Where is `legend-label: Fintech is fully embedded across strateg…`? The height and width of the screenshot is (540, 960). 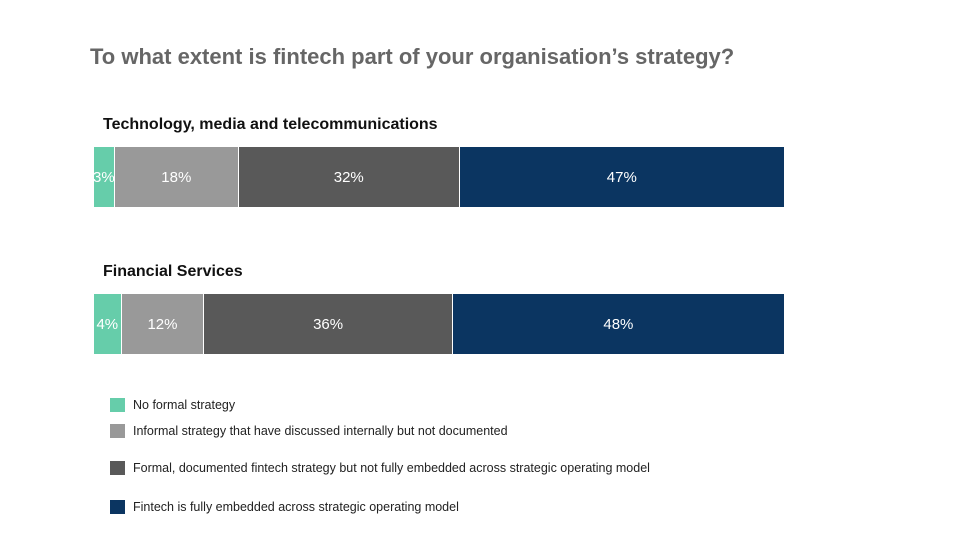 legend-label: Fintech is fully embedded across strateg… is located at coordinates (296, 507).